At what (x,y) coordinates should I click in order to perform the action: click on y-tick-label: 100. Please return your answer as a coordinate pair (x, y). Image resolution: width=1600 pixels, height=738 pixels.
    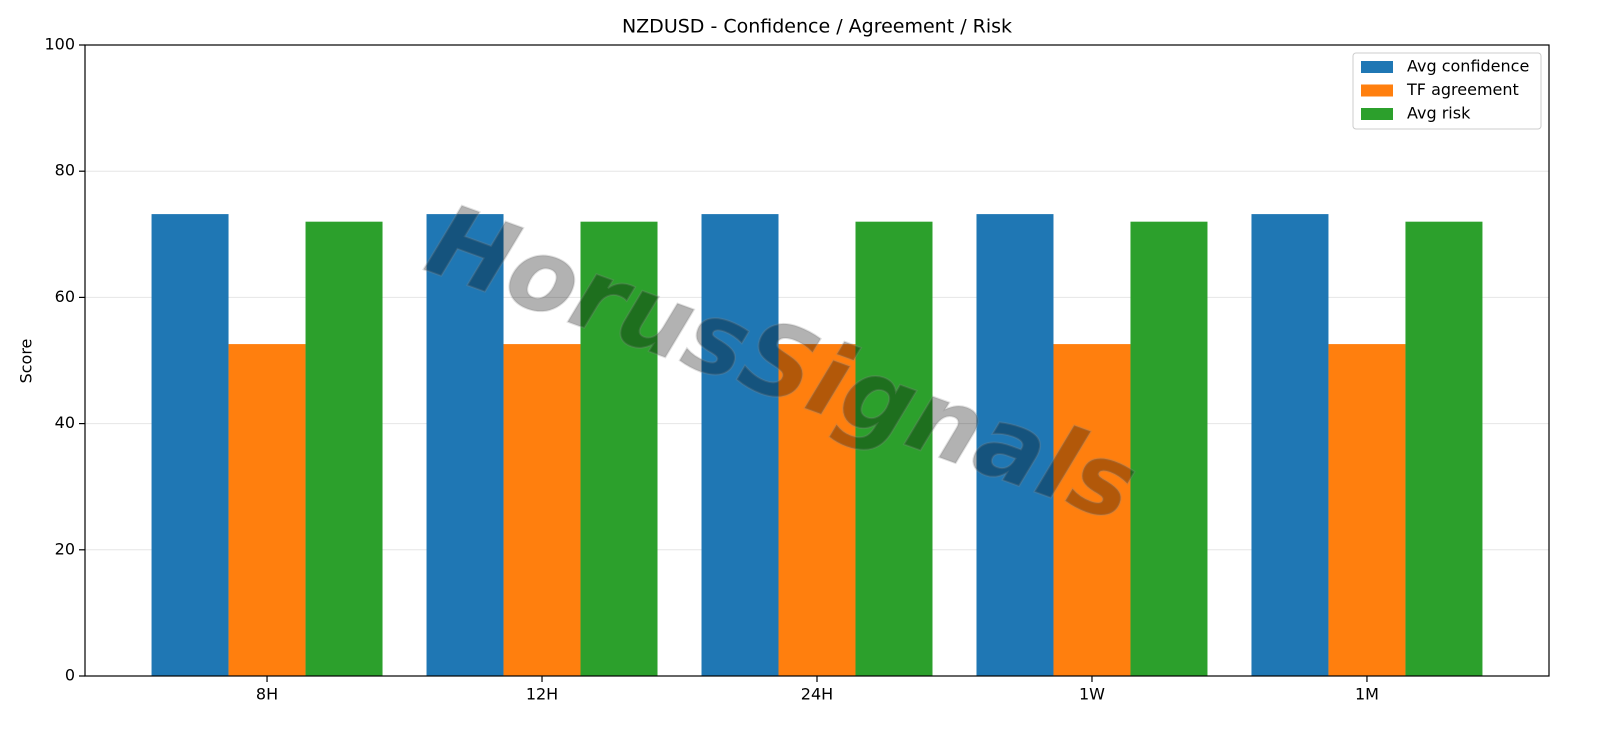
    Looking at the image, I should click on (59, 44).